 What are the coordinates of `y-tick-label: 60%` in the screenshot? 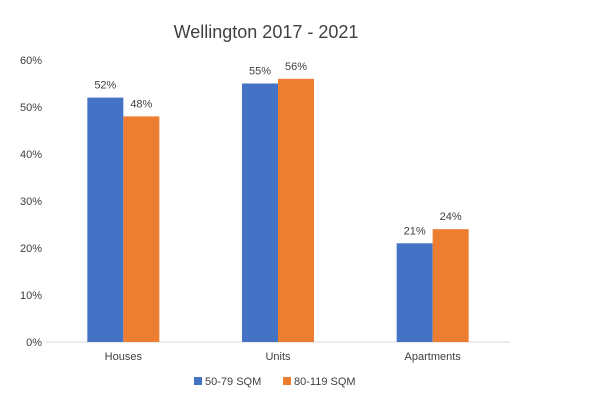 It's located at (31, 61).